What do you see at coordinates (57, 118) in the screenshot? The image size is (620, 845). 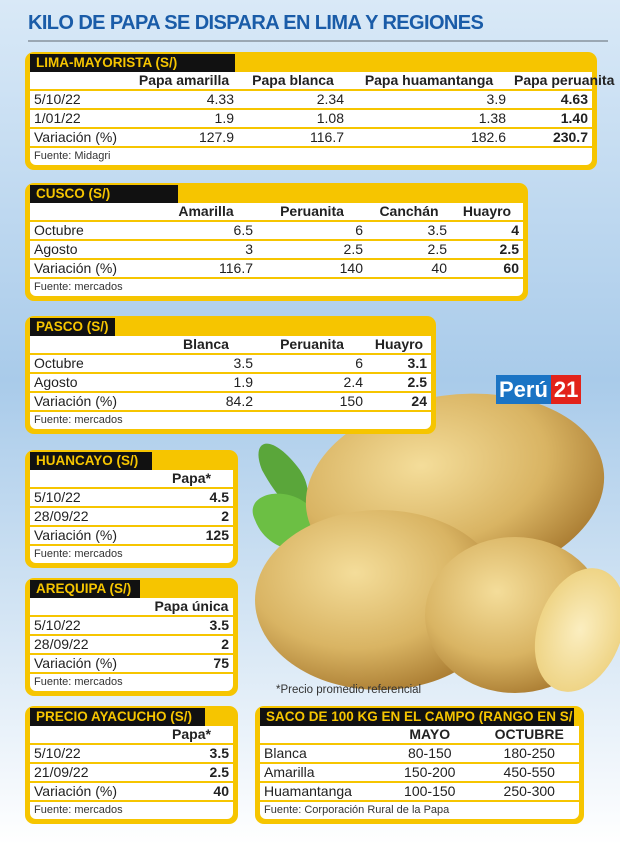 I see `row-label: 1/01/22` at bounding box center [57, 118].